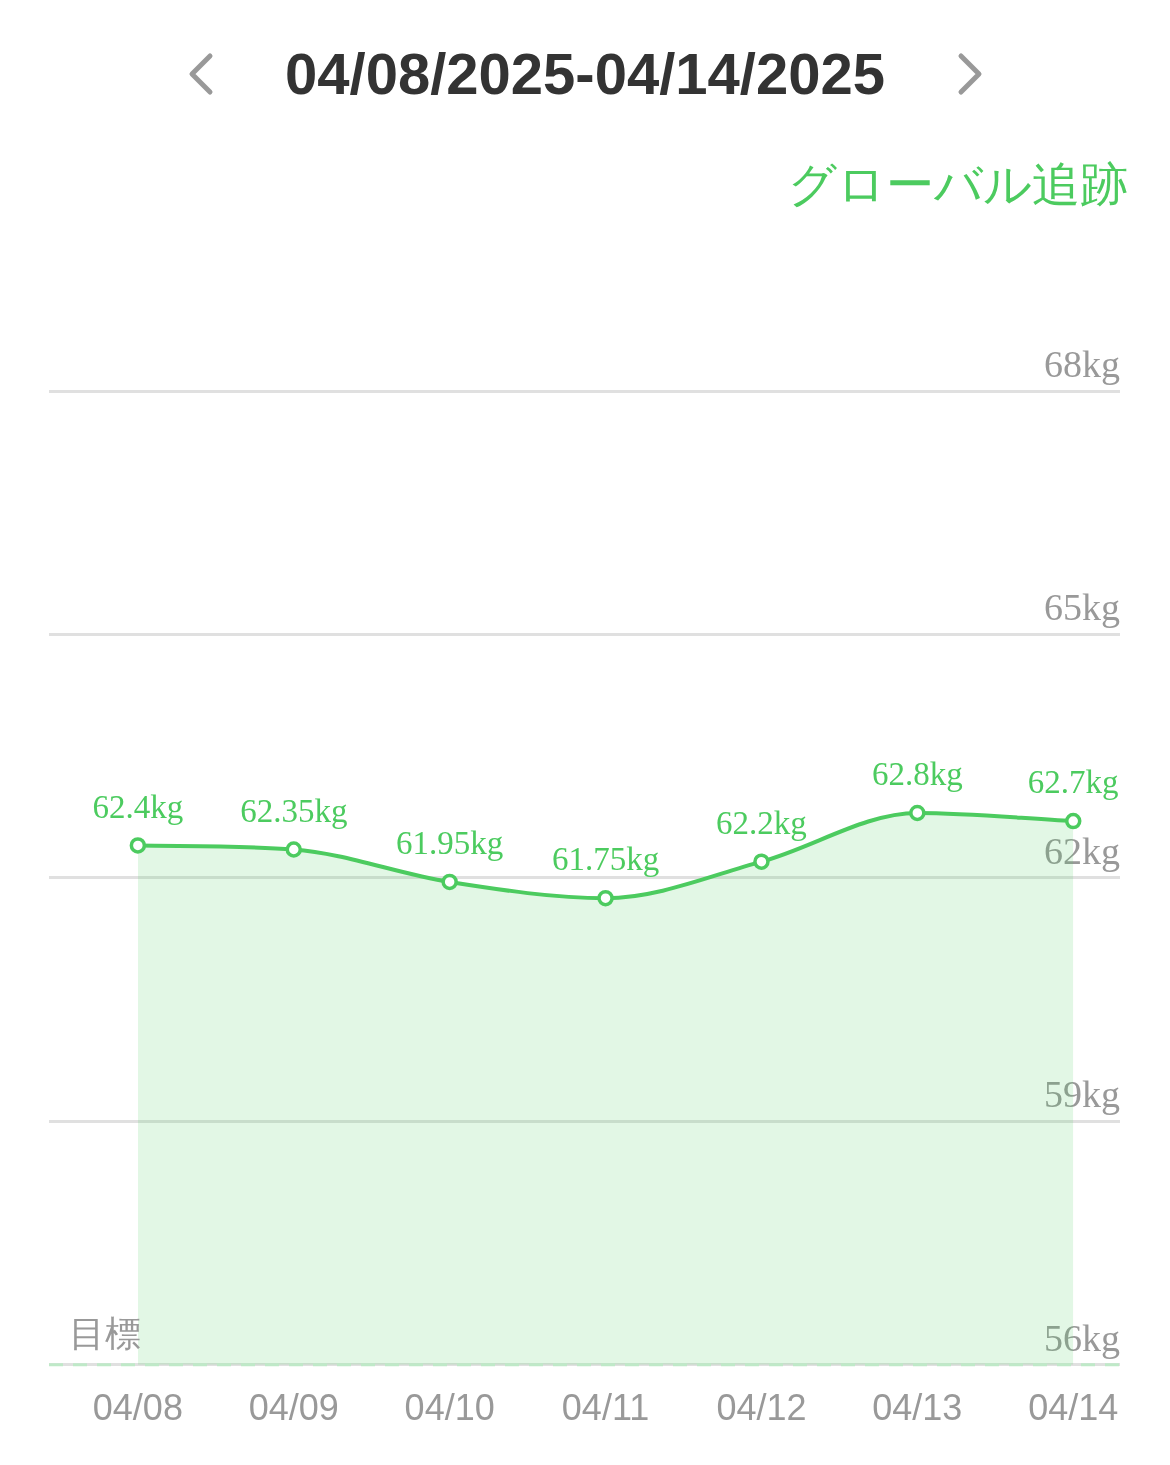  What do you see at coordinates (605, 1408) in the screenshot?
I see `x-tick-label: 04/11` at bounding box center [605, 1408].